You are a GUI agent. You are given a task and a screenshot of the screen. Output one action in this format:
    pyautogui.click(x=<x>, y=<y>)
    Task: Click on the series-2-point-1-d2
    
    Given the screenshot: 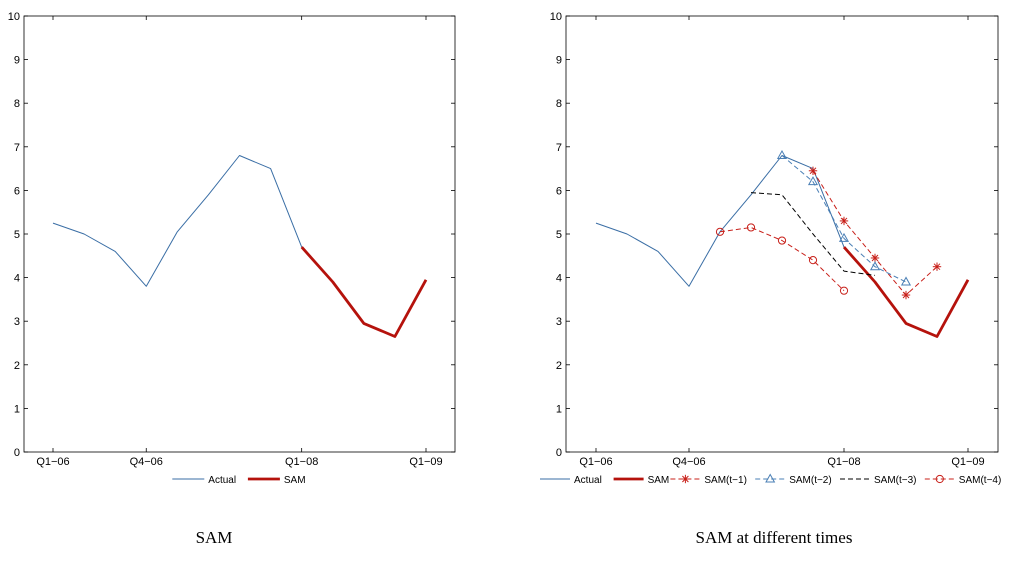 What is the action you would take?
    pyautogui.click(x=844, y=221)
    